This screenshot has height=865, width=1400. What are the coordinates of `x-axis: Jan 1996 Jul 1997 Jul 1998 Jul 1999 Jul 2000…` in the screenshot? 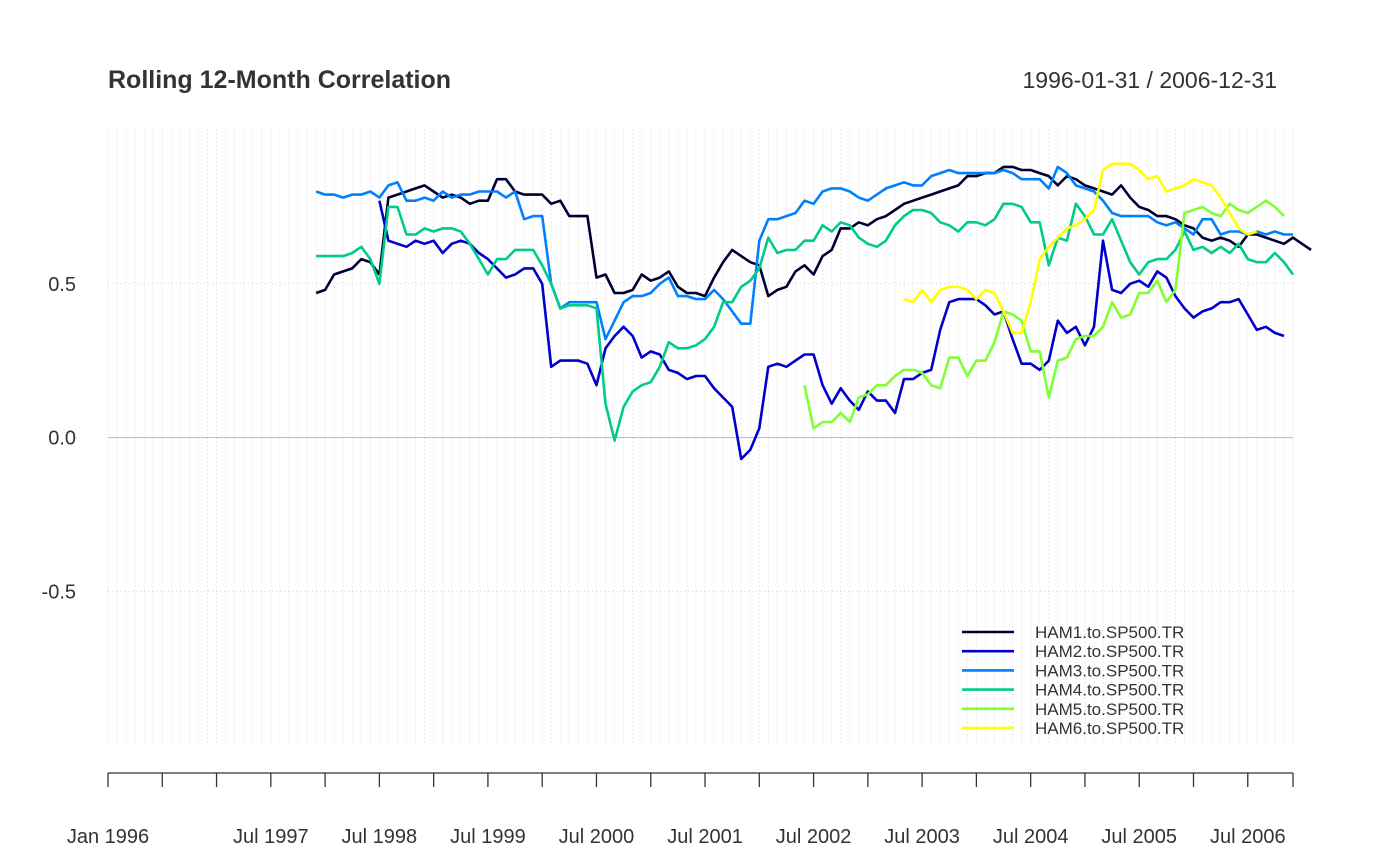 It's located at (680, 810).